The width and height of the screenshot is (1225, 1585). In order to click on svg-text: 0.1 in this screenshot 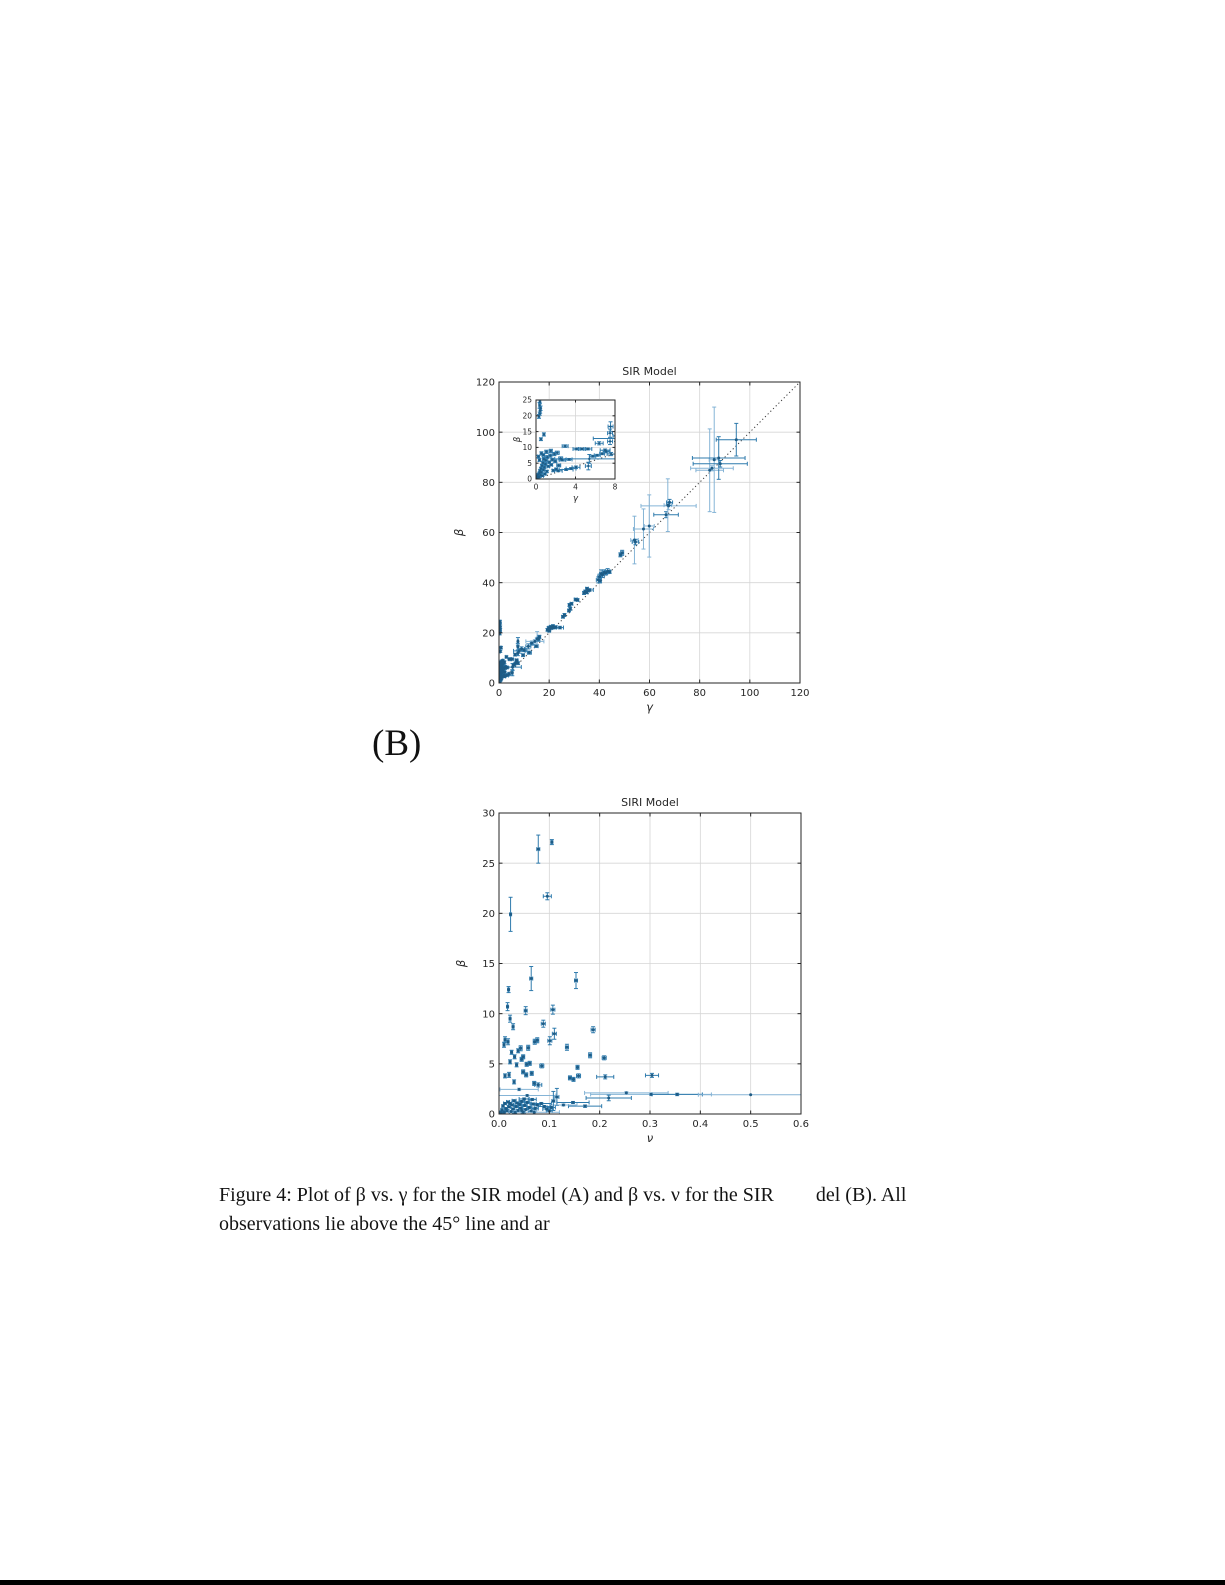, I will do `click(549, 1124)`.